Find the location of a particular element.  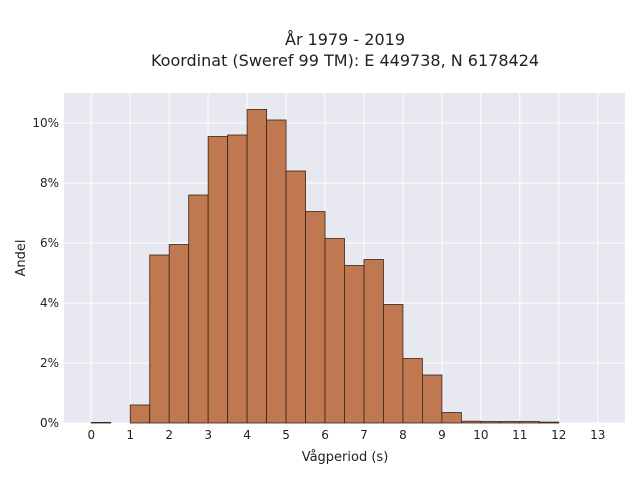

x-tick-label: 13 is located at coordinates (597, 435).